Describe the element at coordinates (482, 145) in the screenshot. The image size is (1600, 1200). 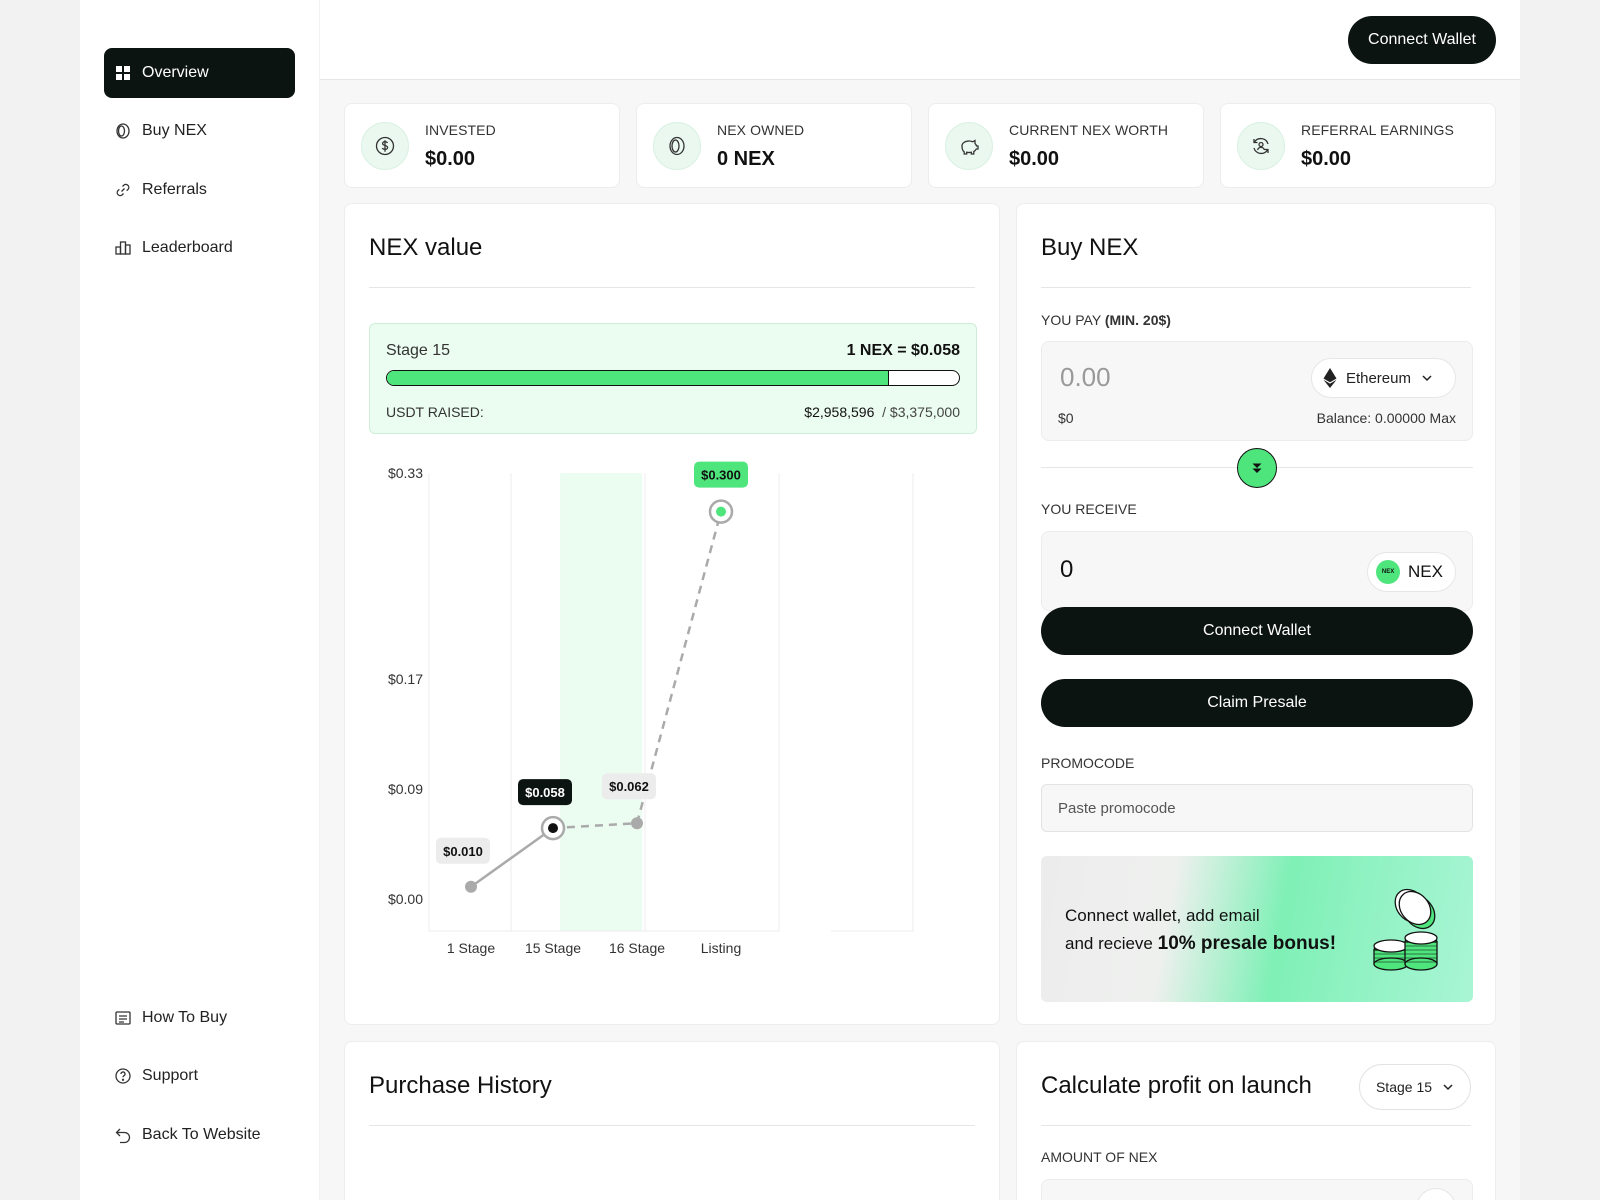
I see `stat-card-invested: INVESTED $0.00` at that location.